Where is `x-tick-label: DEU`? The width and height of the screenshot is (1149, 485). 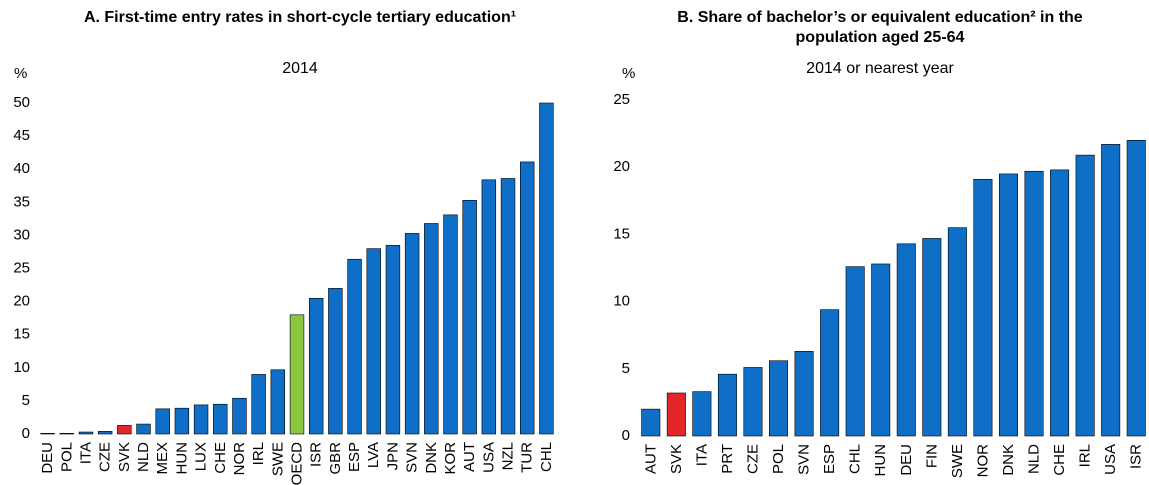
x-tick-label: DEU is located at coordinates (906, 460).